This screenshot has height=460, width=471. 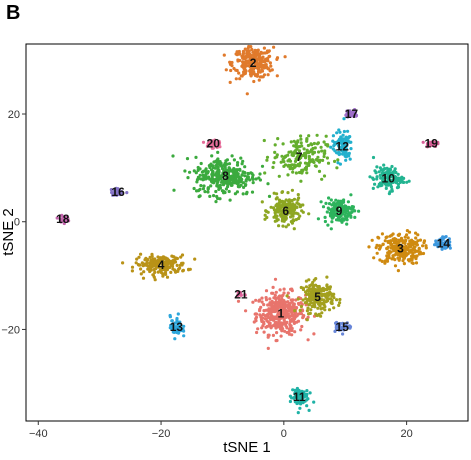 I want to click on cluster-label-12: 12, so click(x=343, y=146).